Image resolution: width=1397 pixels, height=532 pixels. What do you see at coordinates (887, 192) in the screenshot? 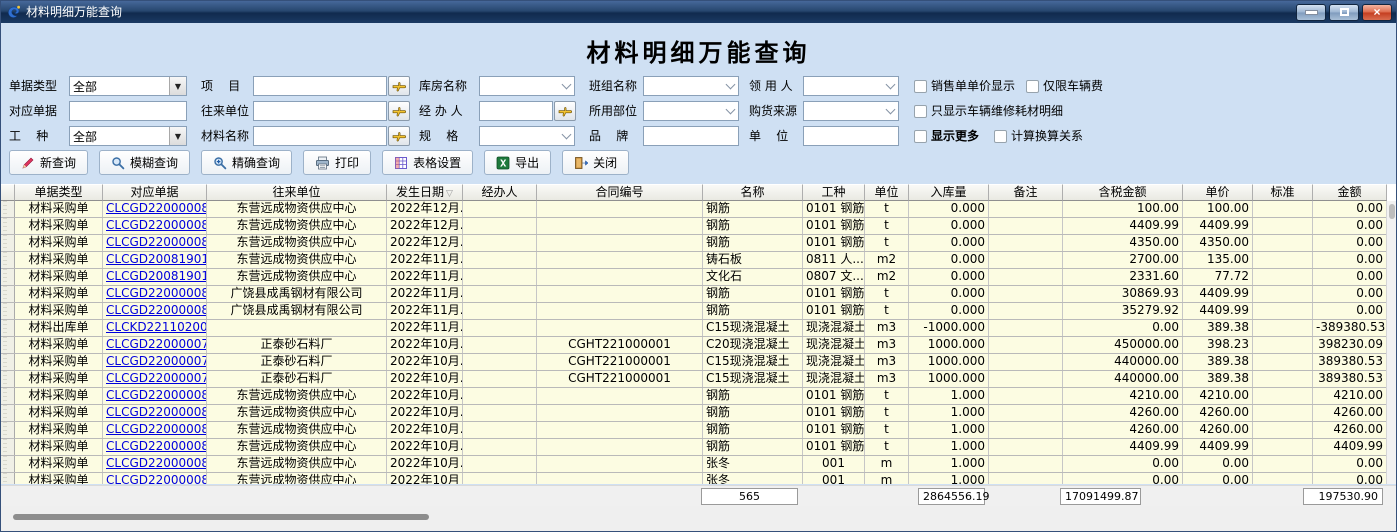
I see `column-header: 单位` at bounding box center [887, 192].